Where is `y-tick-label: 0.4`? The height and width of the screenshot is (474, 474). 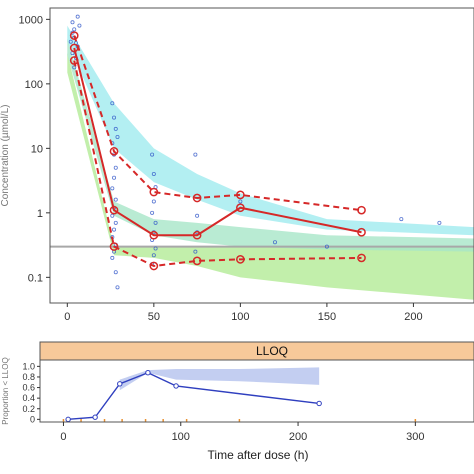 y-tick-label: 0.4 is located at coordinates (28, 398).